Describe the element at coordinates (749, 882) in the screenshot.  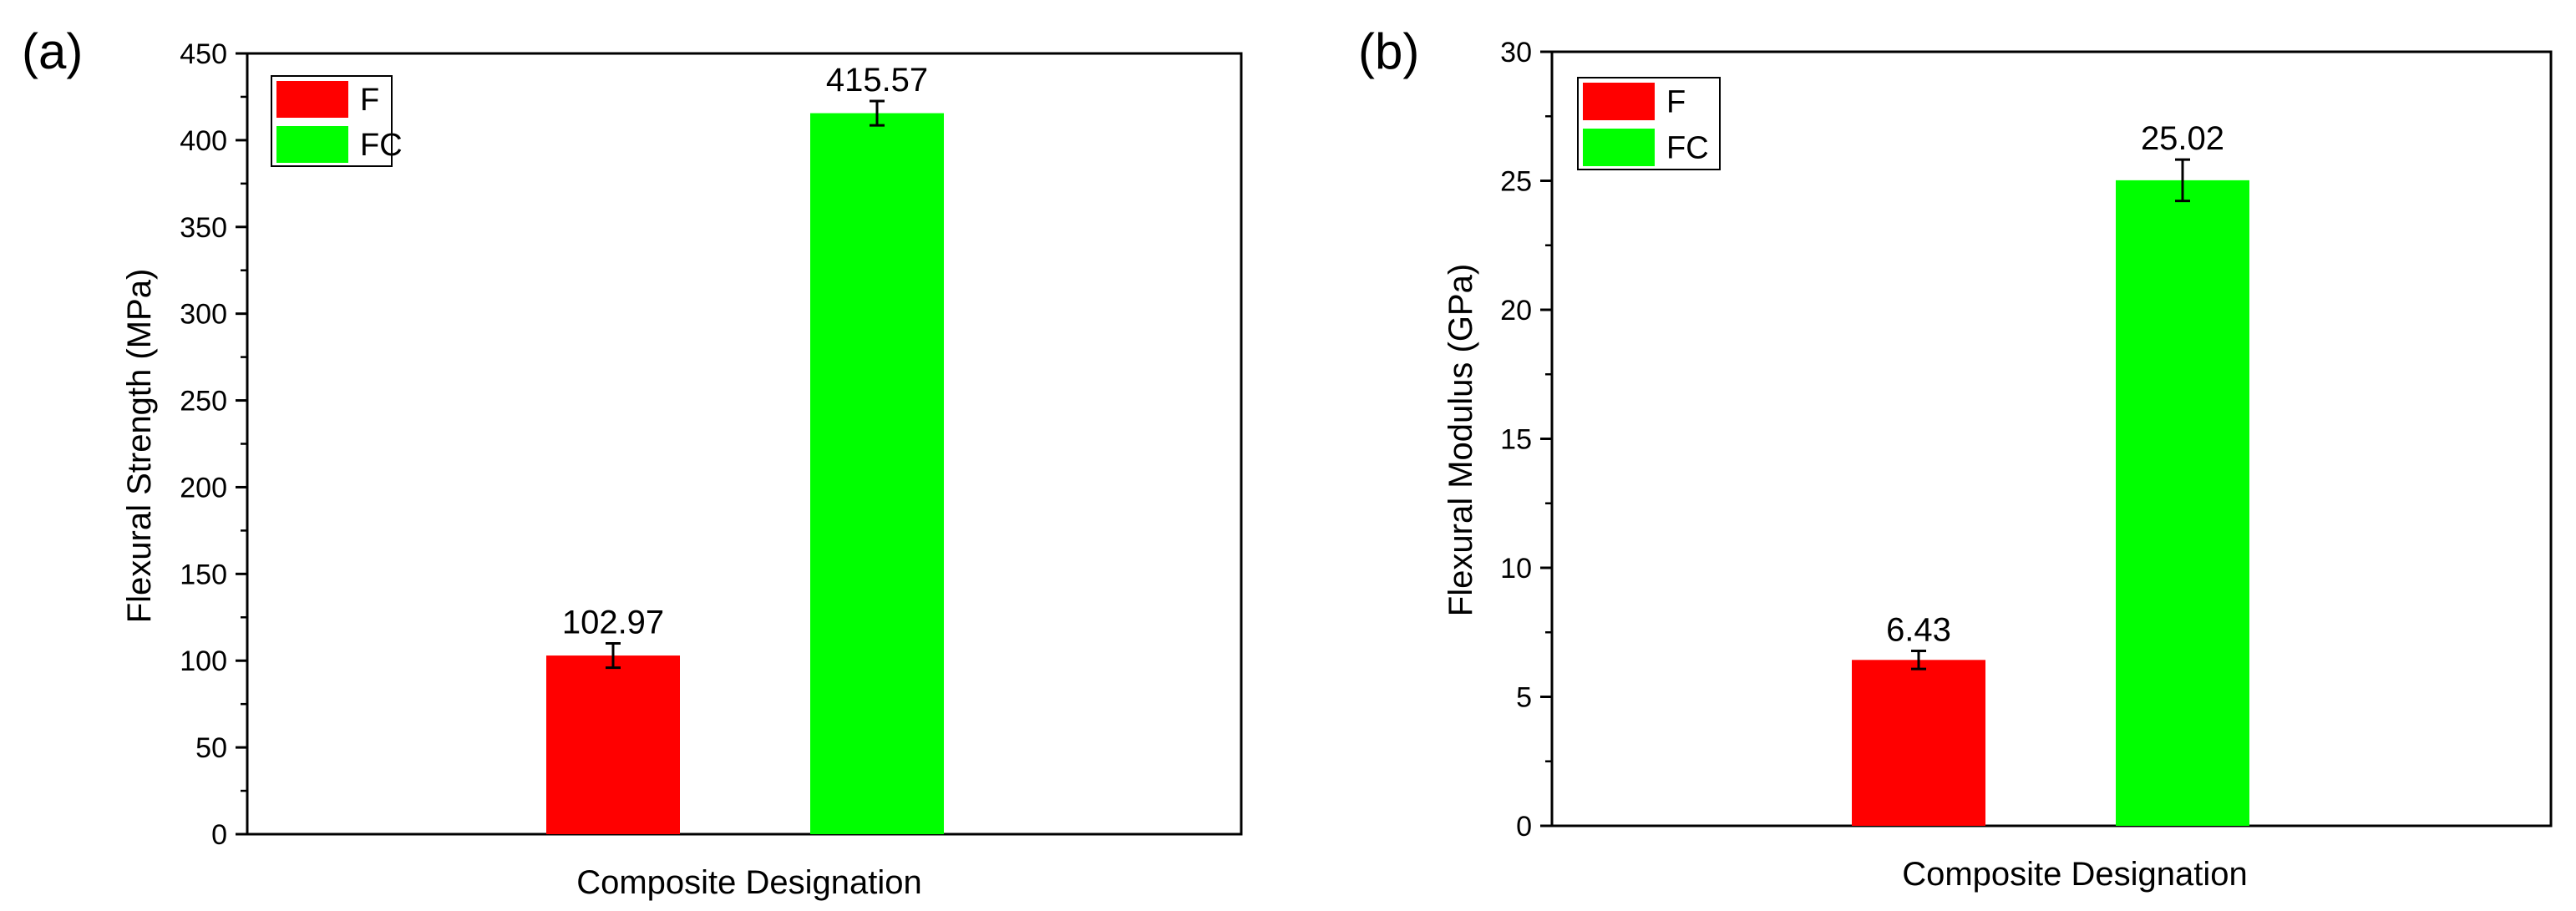
I see `panel-a-x-axis-label: Composite Designation` at that location.